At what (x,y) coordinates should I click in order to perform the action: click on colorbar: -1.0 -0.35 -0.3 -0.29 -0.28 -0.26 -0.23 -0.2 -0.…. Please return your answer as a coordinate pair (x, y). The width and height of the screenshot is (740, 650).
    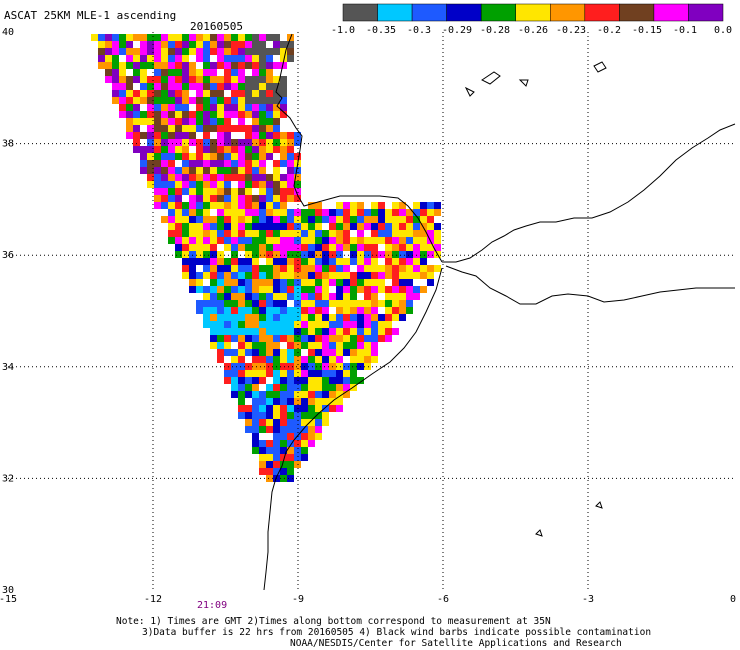
    Looking at the image, I should click on (531, 19).